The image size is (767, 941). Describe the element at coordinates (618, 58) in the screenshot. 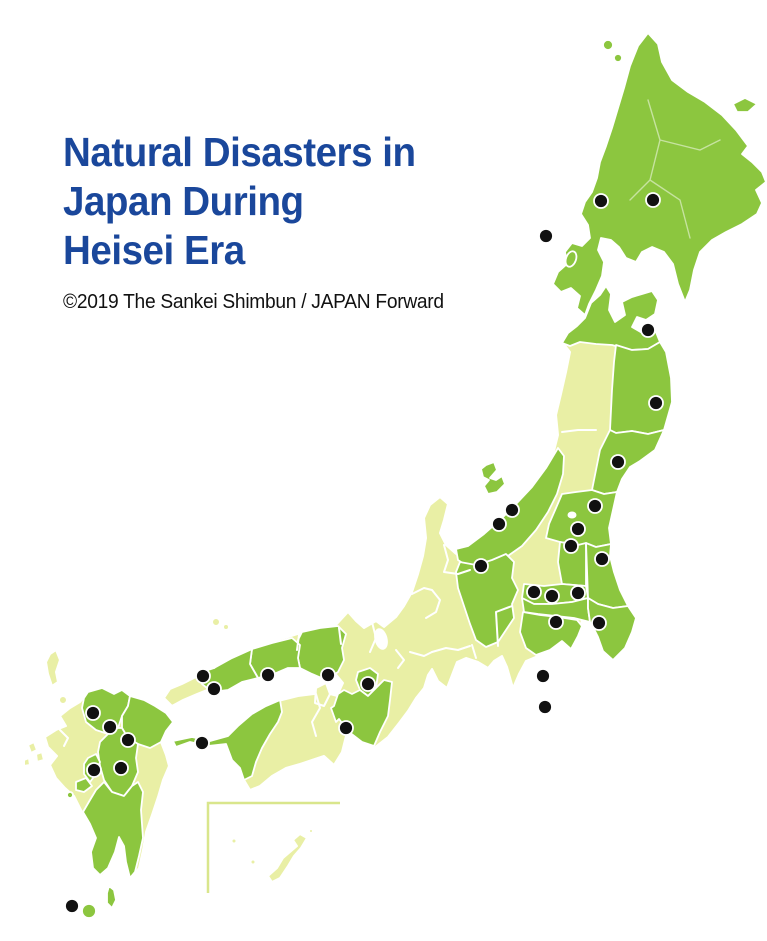

I see `rebun-shape` at that location.